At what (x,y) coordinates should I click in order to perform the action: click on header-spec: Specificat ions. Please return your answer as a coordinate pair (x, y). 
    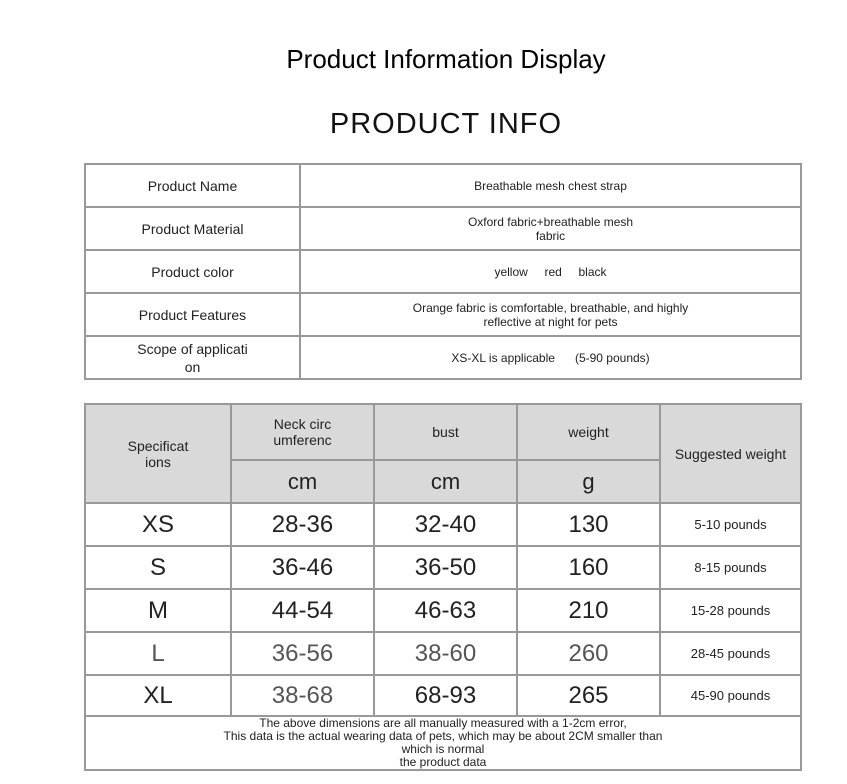
    Looking at the image, I should click on (158, 453).